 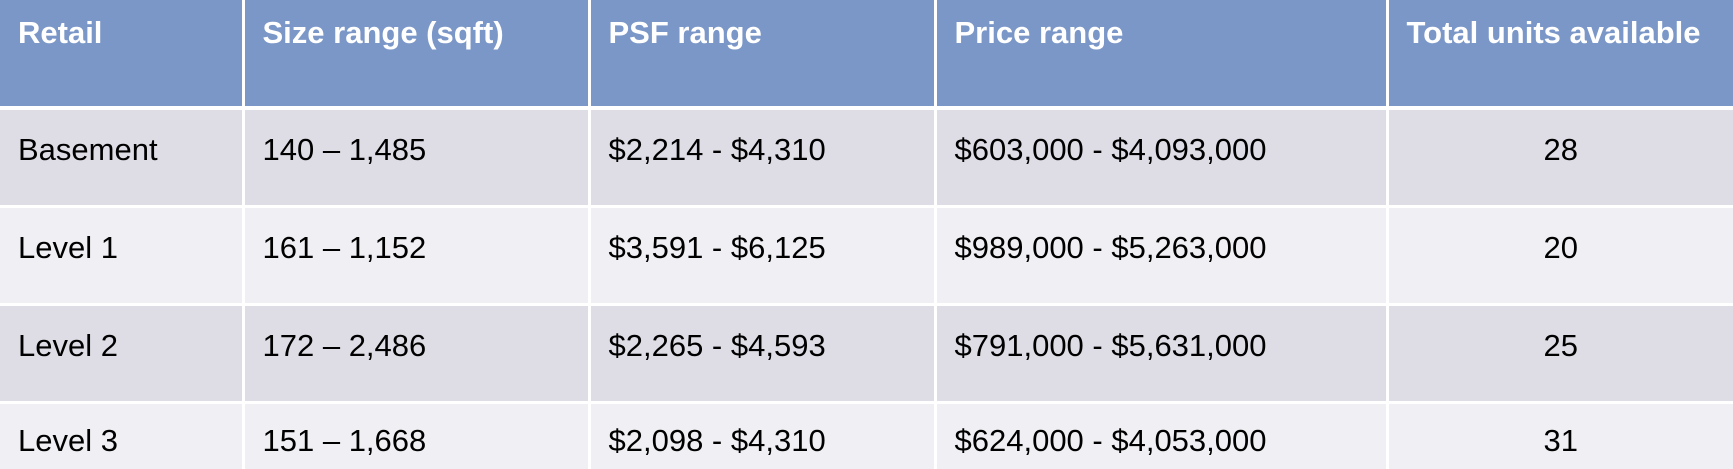 What do you see at coordinates (763, 256) in the screenshot?
I see `cell-psf-range: $3,591 - $6,125` at bounding box center [763, 256].